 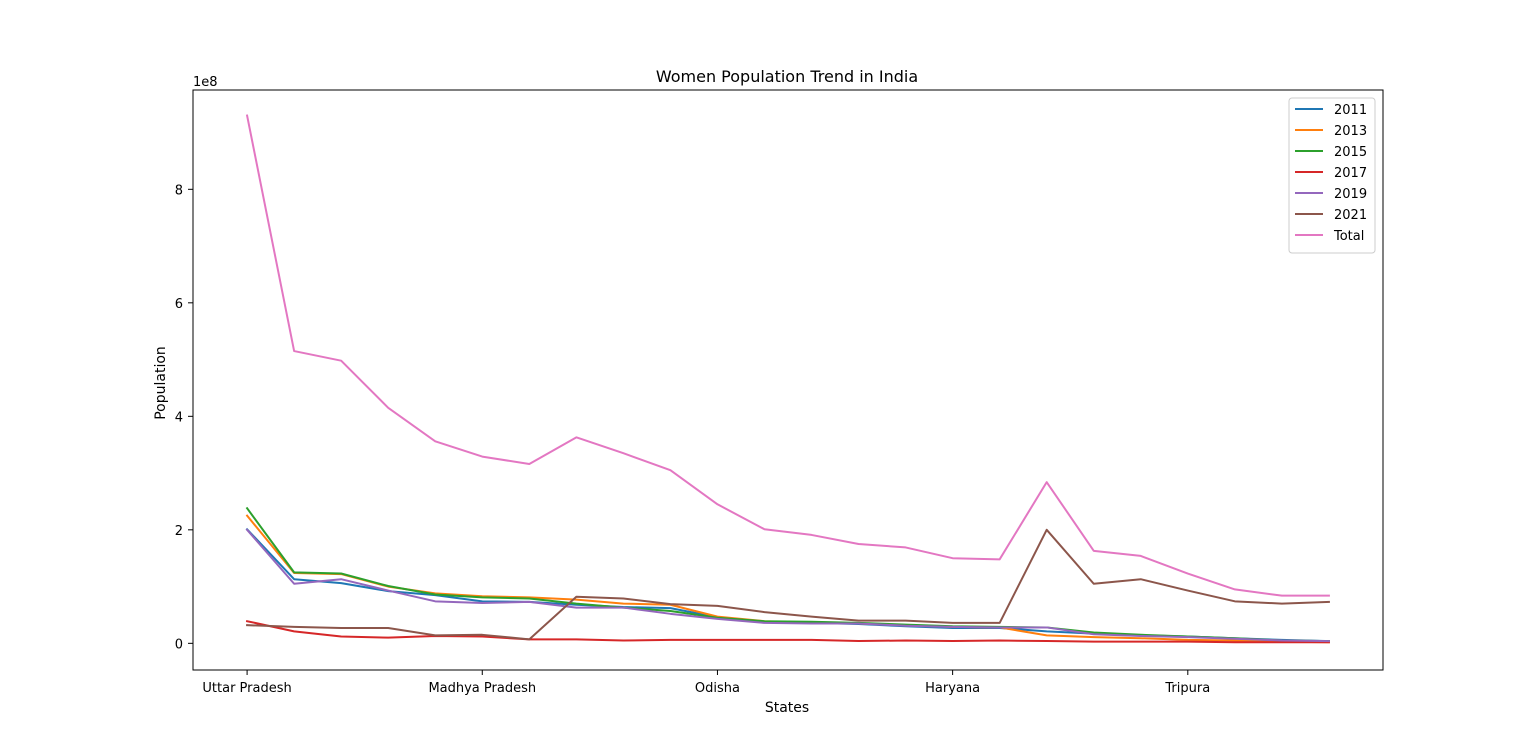 I want to click on series-line-2015, so click(x=787, y=574).